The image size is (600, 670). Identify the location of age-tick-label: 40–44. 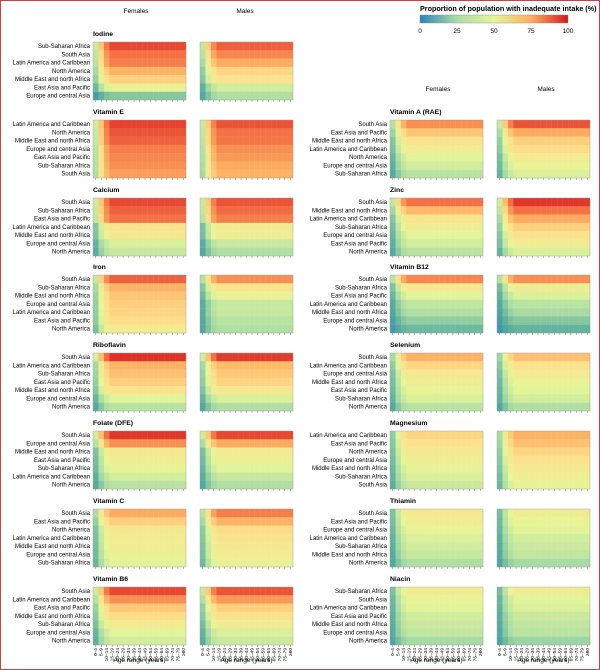
(544, 655).